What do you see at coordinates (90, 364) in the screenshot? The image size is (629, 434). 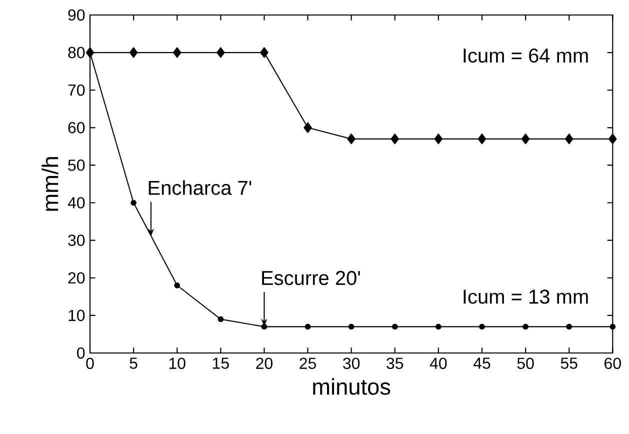 I see `x-tick-label: 0` at bounding box center [90, 364].